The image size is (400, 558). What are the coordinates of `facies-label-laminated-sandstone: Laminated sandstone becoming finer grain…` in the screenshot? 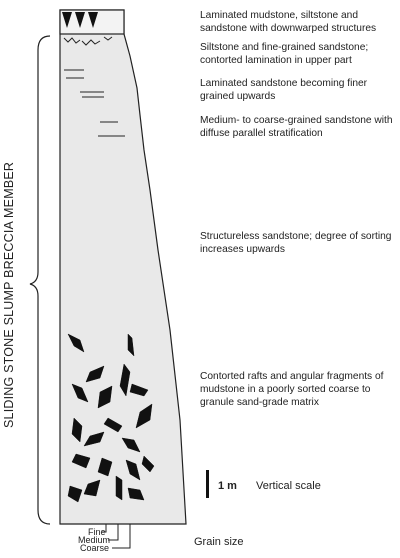 It's located at (284, 90).